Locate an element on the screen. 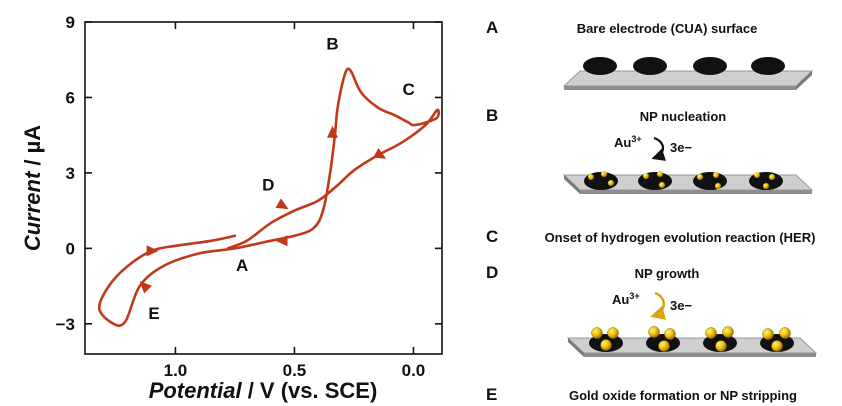 The width and height of the screenshot is (842, 406). panel-a-electrode is located at coordinates (688, 73).